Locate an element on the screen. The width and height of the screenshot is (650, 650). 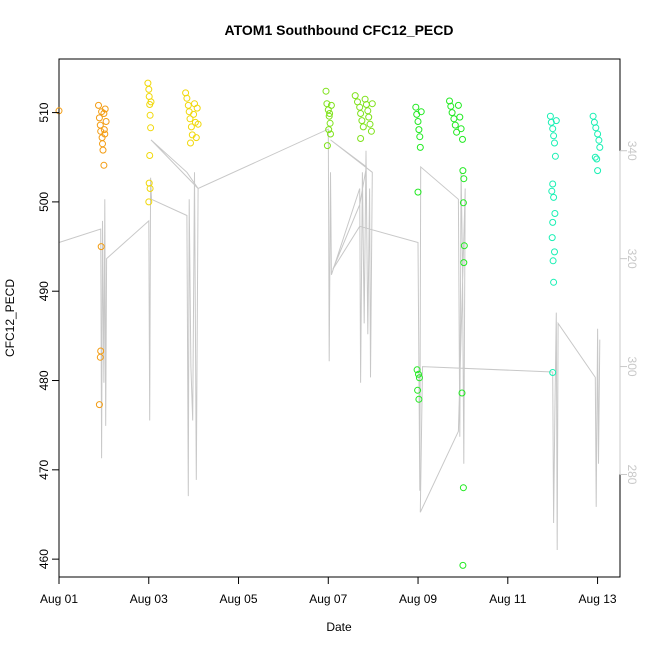
y-tick-label: 510 is located at coordinates (44, 112).